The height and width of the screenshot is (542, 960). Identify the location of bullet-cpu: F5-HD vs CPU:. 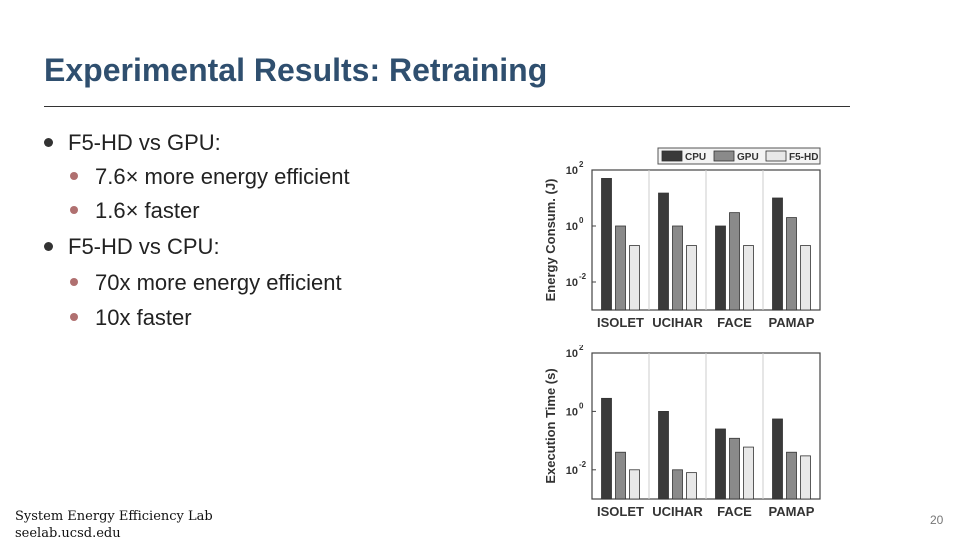
(132, 247).